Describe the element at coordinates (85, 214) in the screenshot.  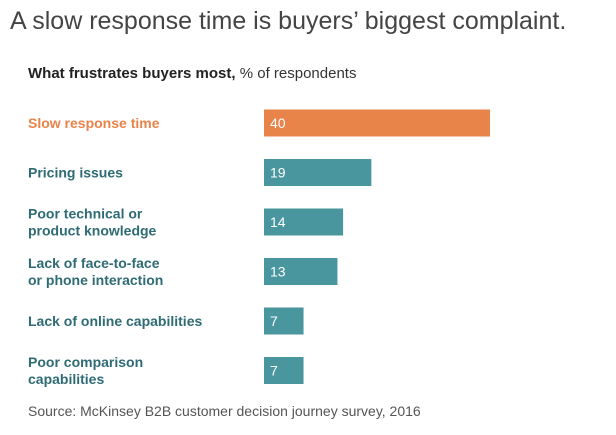
I see `category-label-line: Poor technical or` at that location.